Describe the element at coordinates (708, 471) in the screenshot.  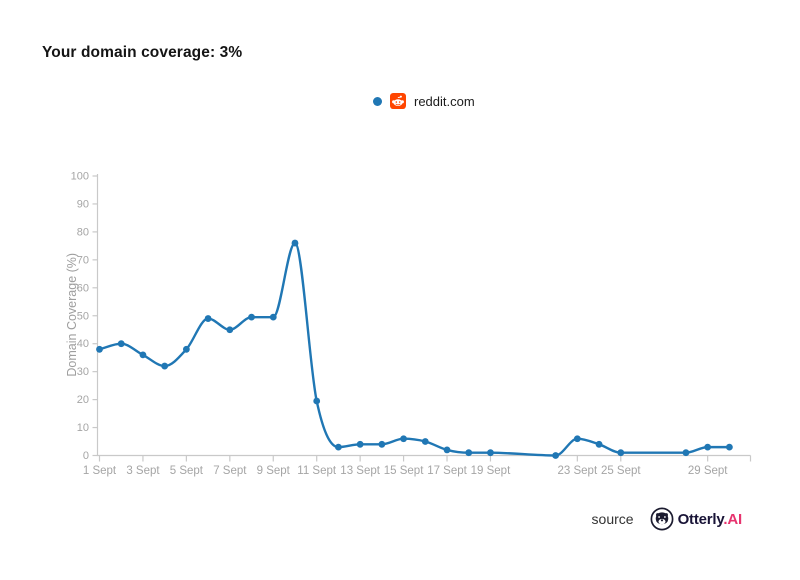
I see `svg-text: 29 Sept` at that location.